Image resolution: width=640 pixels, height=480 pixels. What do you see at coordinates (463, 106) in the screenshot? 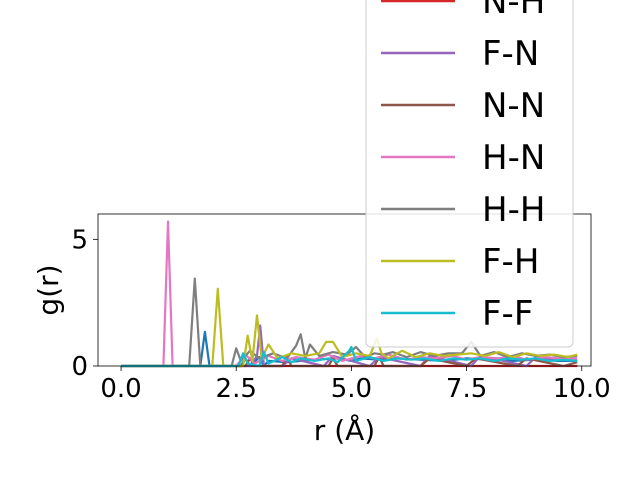
I see `legend-entry-n-n: N-N` at bounding box center [463, 106].